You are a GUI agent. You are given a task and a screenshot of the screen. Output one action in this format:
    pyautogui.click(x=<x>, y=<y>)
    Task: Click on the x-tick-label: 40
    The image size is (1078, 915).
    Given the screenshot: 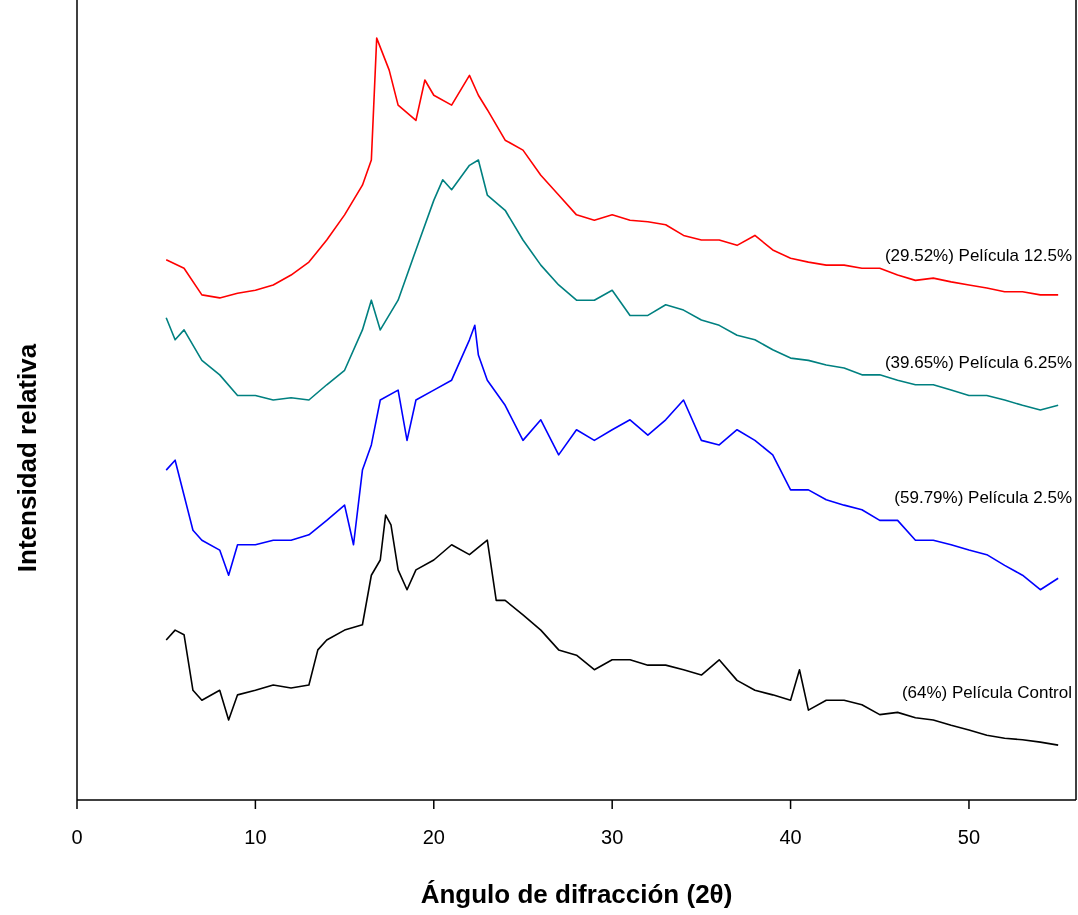 What is the action you would take?
    pyautogui.click(x=790, y=837)
    